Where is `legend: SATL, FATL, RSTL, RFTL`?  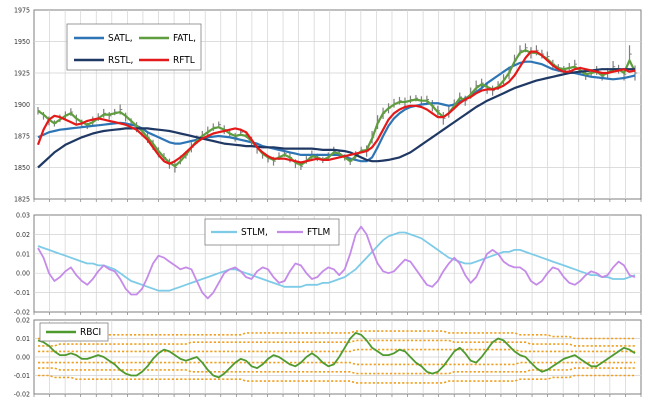
legend: SATL, FATL, RSTL, RFTL is located at coordinates (134, 47).